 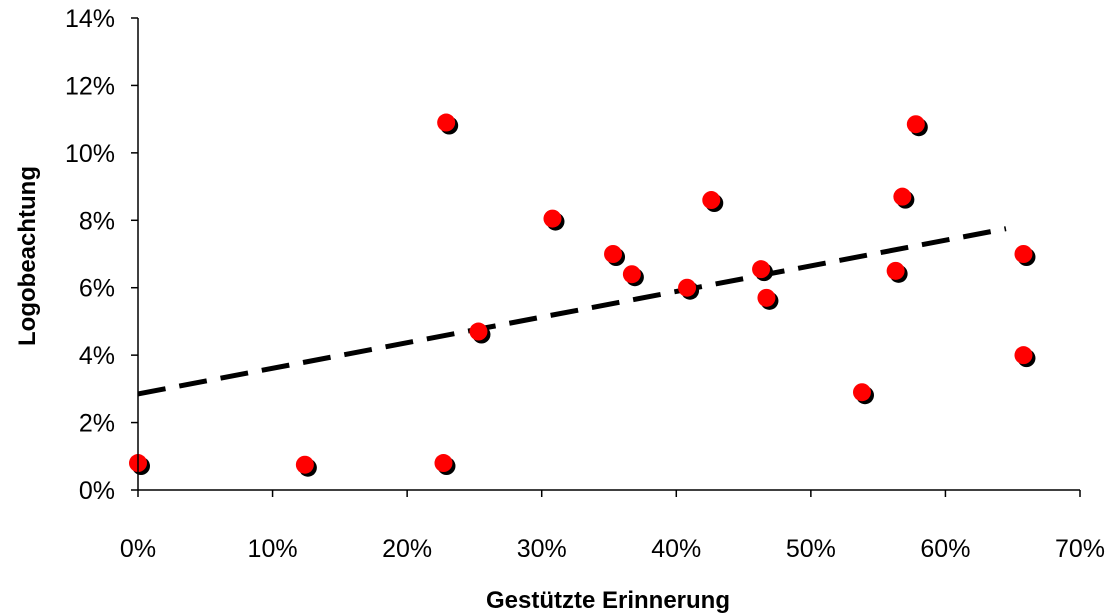 What do you see at coordinates (138, 549) in the screenshot?
I see `x-tick-label: 0%` at bounding box center [138, 549].